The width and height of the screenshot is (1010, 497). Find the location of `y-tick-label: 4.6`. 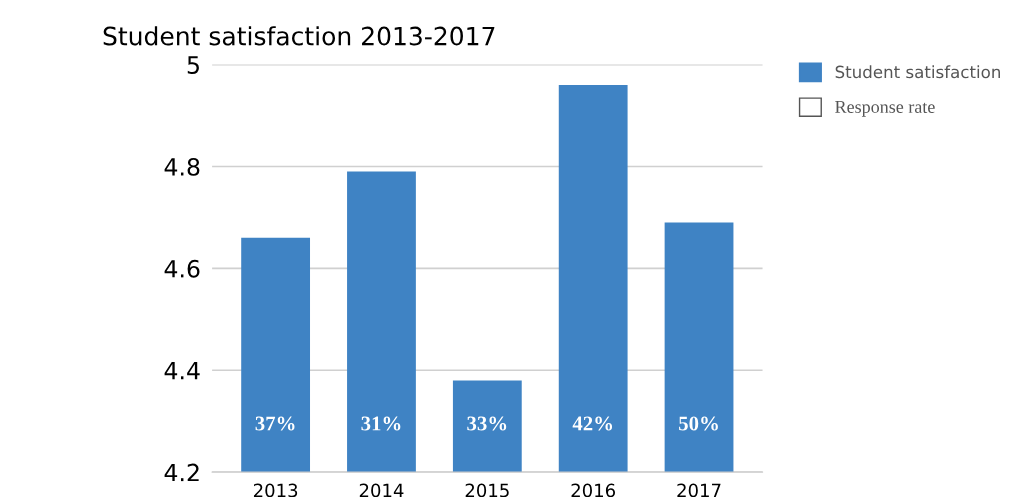

y-tick-label: 4.6 is located at coordinates (182, 268).